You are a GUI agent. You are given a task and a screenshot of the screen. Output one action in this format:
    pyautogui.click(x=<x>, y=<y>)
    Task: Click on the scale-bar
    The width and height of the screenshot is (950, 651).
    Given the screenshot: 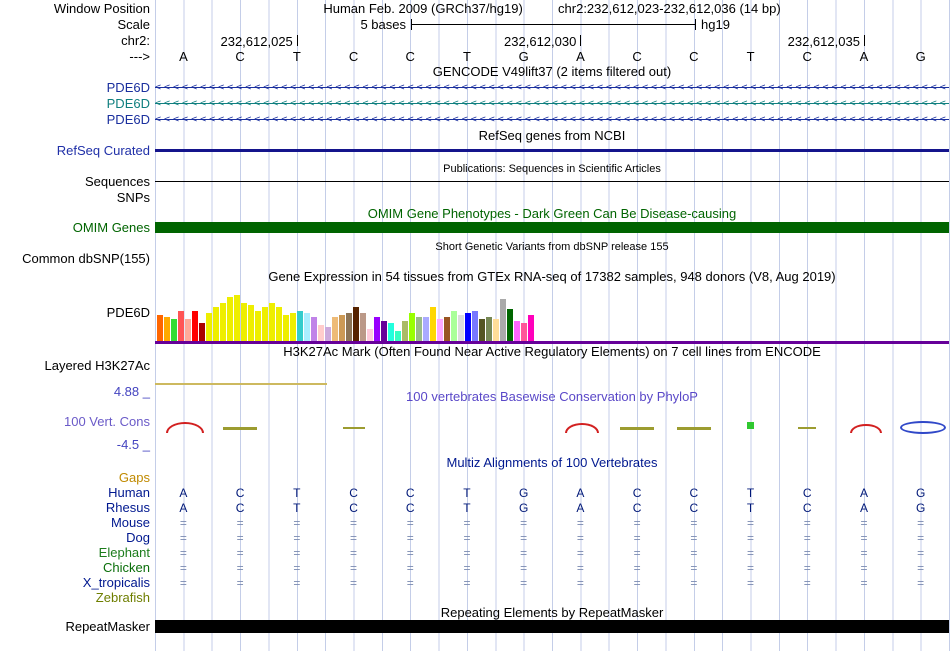 What is the action you would take?
    pyautogui.click(x=553, y=24)
    